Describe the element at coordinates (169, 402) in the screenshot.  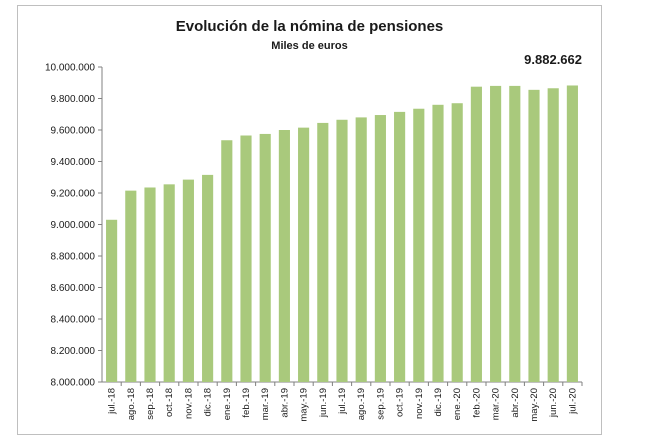
I see `x-tick-label: oct.-18` at that location.